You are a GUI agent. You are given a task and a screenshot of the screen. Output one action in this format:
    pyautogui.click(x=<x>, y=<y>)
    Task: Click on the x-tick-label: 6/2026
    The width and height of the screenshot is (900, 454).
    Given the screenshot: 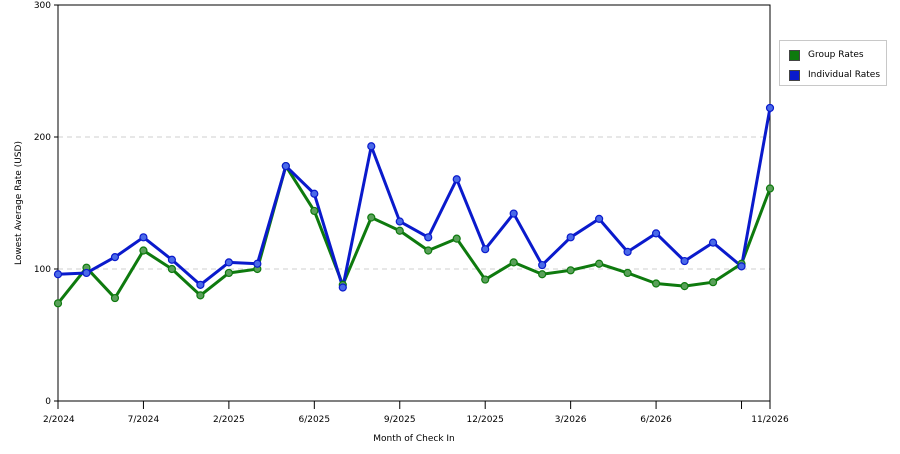 What is the action you would take?
    pyautogui.click(x=656, y=420)
    